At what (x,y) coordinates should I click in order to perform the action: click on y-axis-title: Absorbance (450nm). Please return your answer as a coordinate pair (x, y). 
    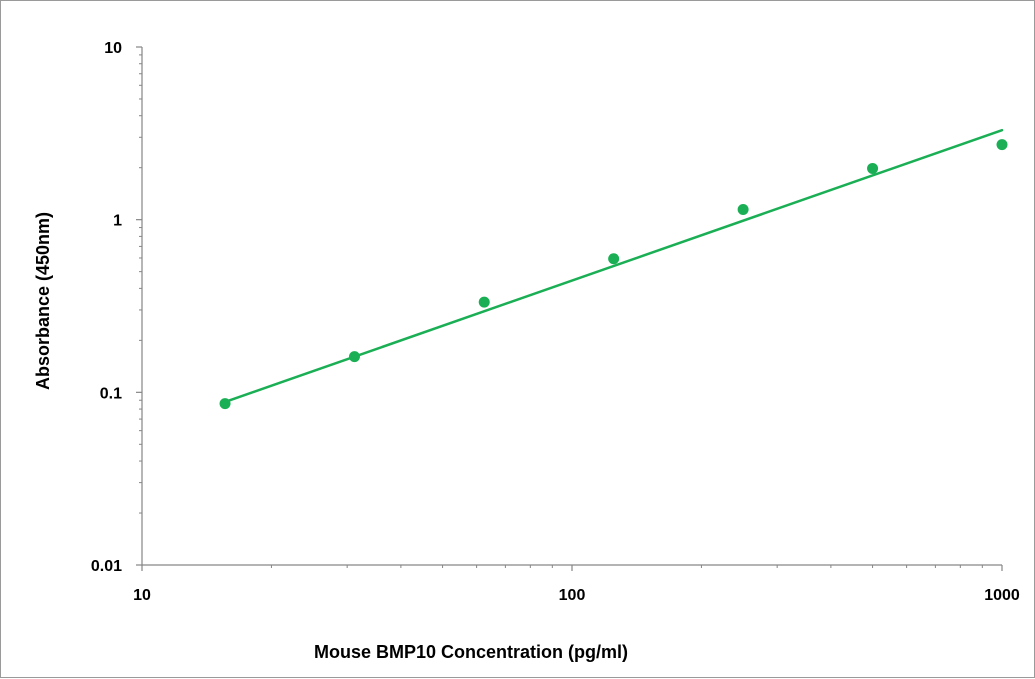
    Looking at the image, I should click on (43, 301).